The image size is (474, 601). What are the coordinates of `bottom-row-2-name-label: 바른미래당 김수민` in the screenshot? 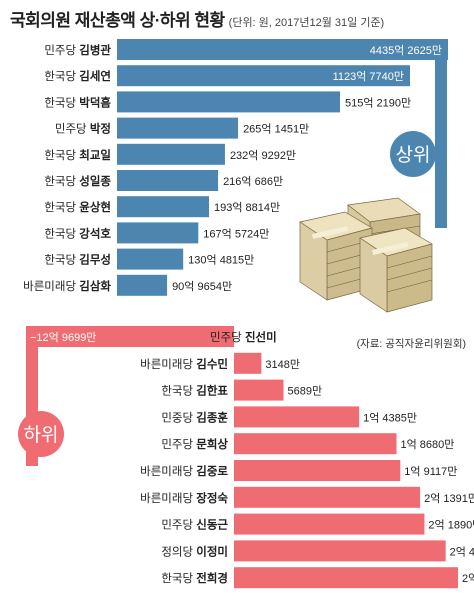 It's located at (184, 364).